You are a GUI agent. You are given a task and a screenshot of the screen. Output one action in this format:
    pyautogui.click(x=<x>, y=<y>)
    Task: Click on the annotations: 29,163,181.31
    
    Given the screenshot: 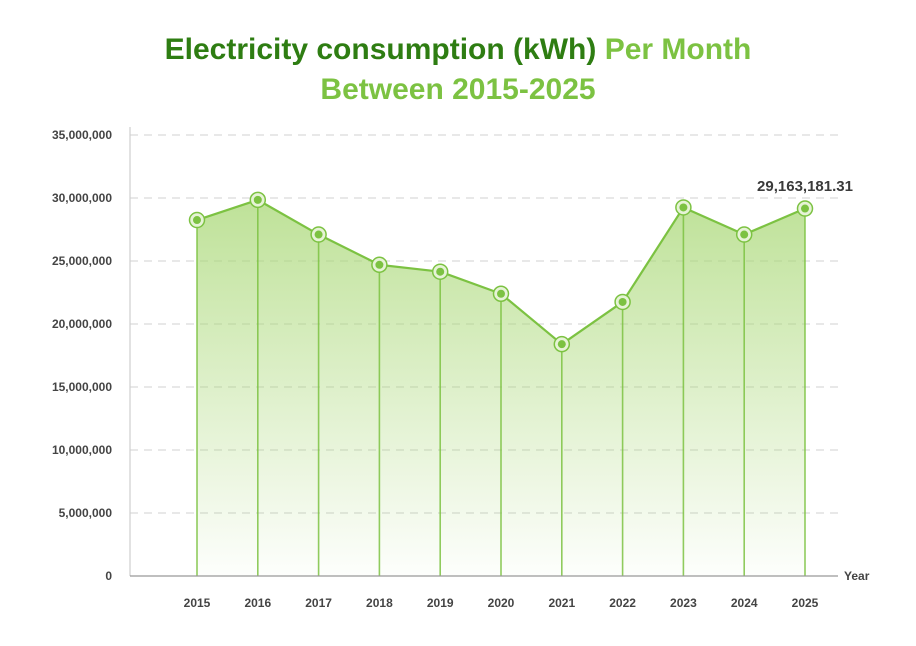 What is the action you would take?
    pyautogui.click(x=805, y=186)
    